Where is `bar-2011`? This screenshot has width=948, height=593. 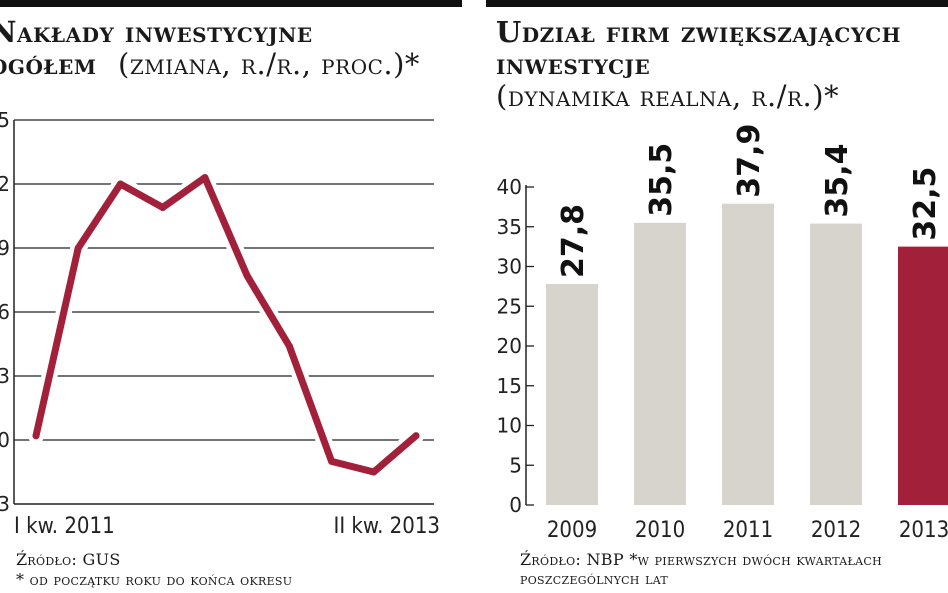 bar-2011 is located at coordinates (748, 354).